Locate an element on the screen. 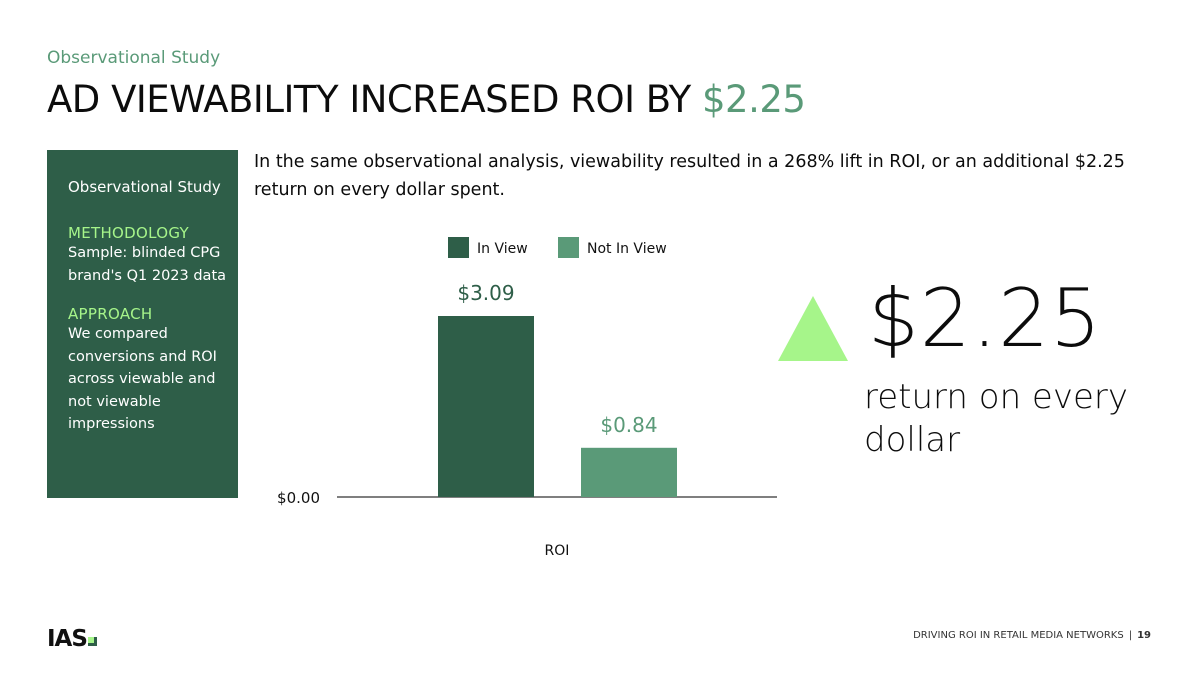 This screenshot has height=675, width=1200. data-label-in-view: $3.09 is located at coordinates (485, 293).